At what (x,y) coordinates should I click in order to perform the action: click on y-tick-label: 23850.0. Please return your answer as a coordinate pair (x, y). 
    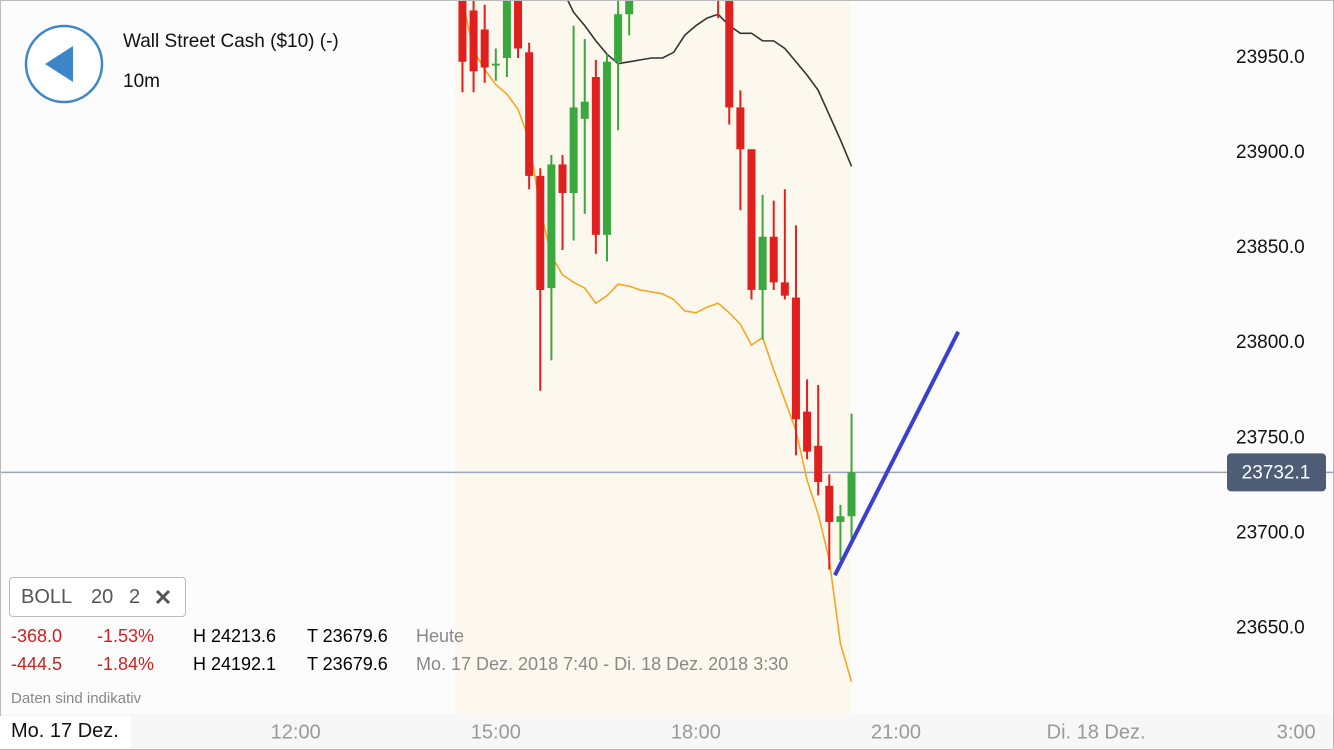
    Looking at the image, I should click on (1270, 247).